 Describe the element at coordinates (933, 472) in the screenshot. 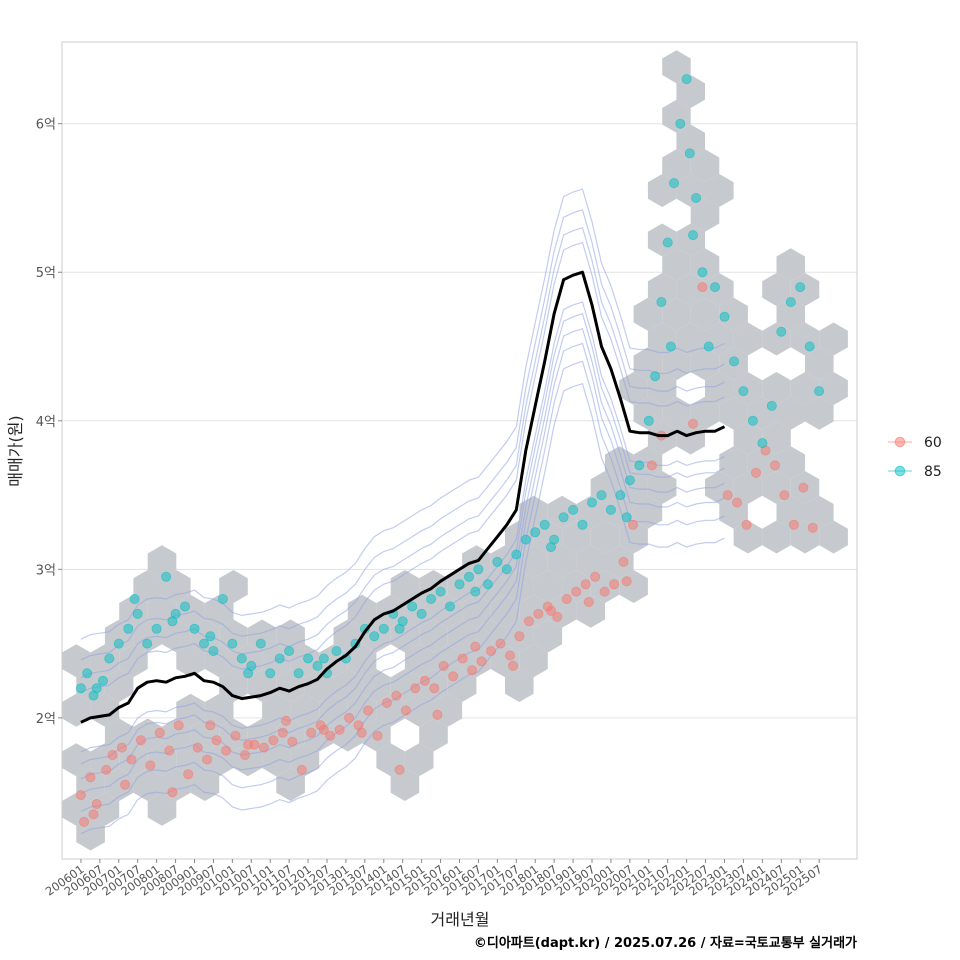

I see `legend-label: 85` at that location.